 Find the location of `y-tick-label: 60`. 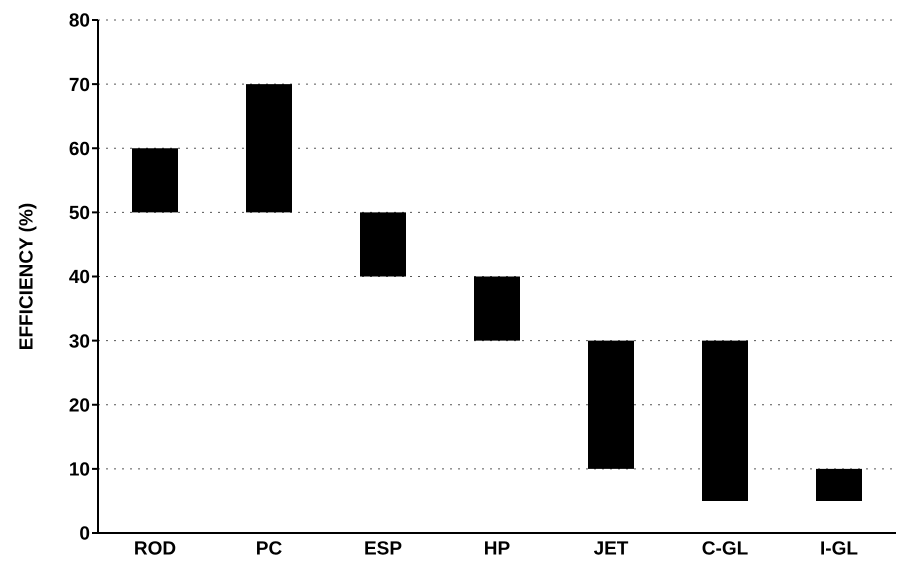

y-tick-label: 60 is located at coordinates (79, 149).